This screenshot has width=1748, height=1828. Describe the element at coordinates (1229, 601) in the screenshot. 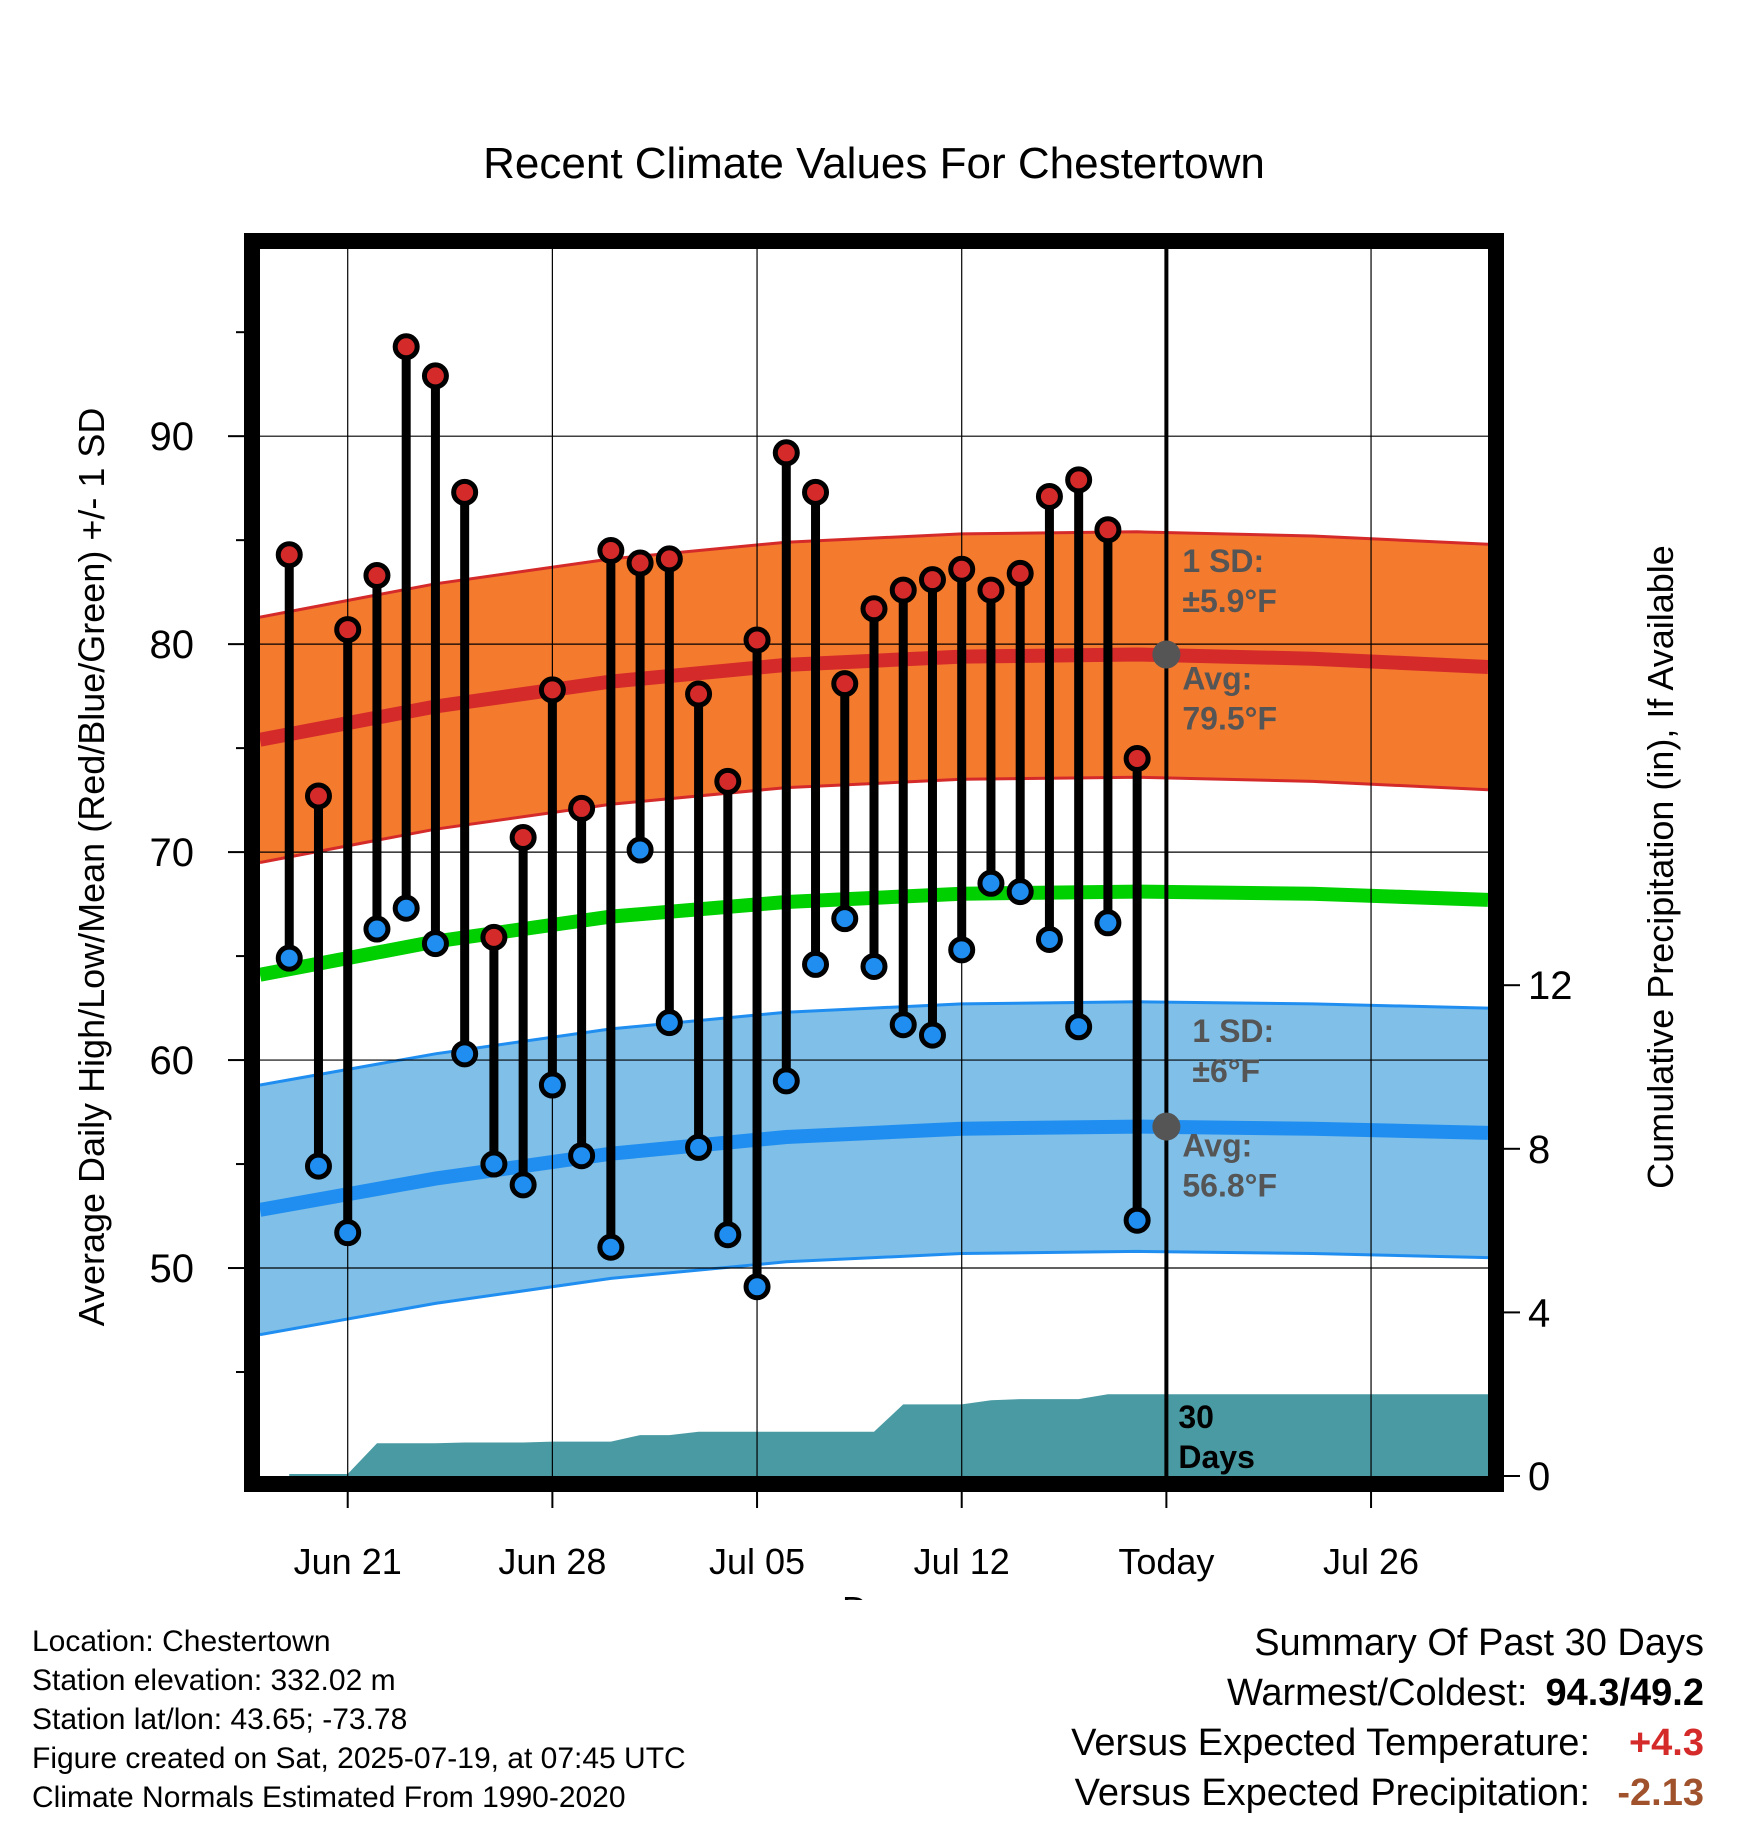

I see `high-sd-annotation: ±5.9°F` at that location.